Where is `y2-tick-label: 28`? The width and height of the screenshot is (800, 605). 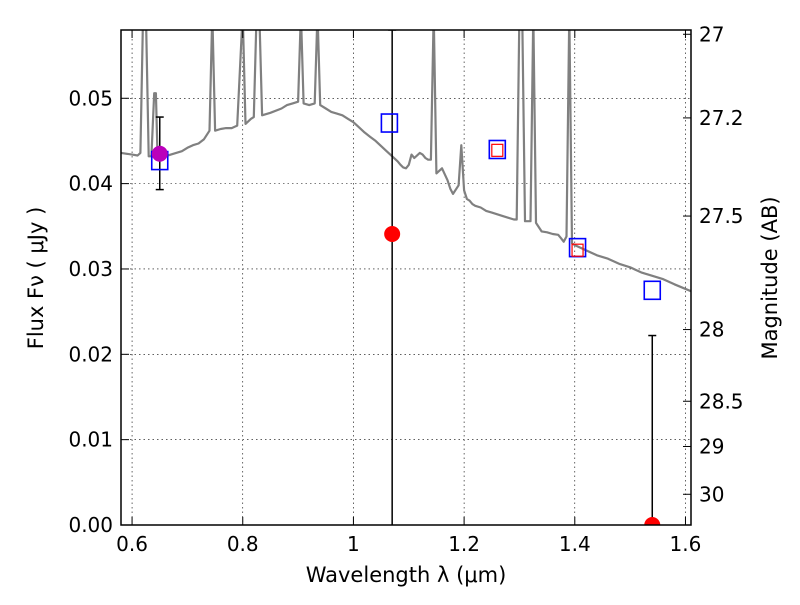
y2-tick-label: 28 is located at coordinates (711, 330).